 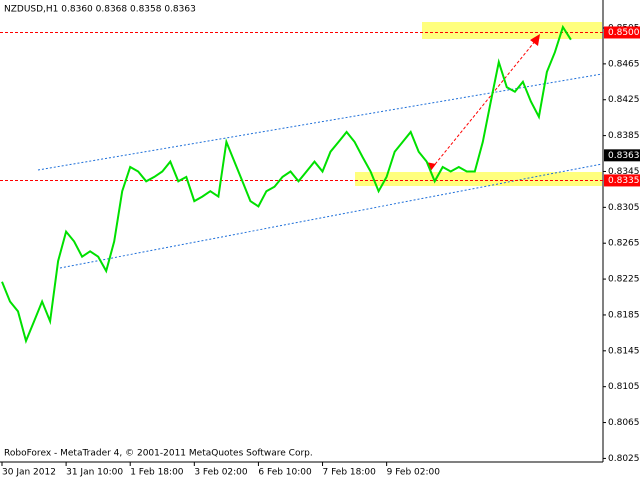 What do you see at coordinates (624, 208) in the screenshot?
I see `y-tick-label: 0.8305` at bounding box center [624, 208].